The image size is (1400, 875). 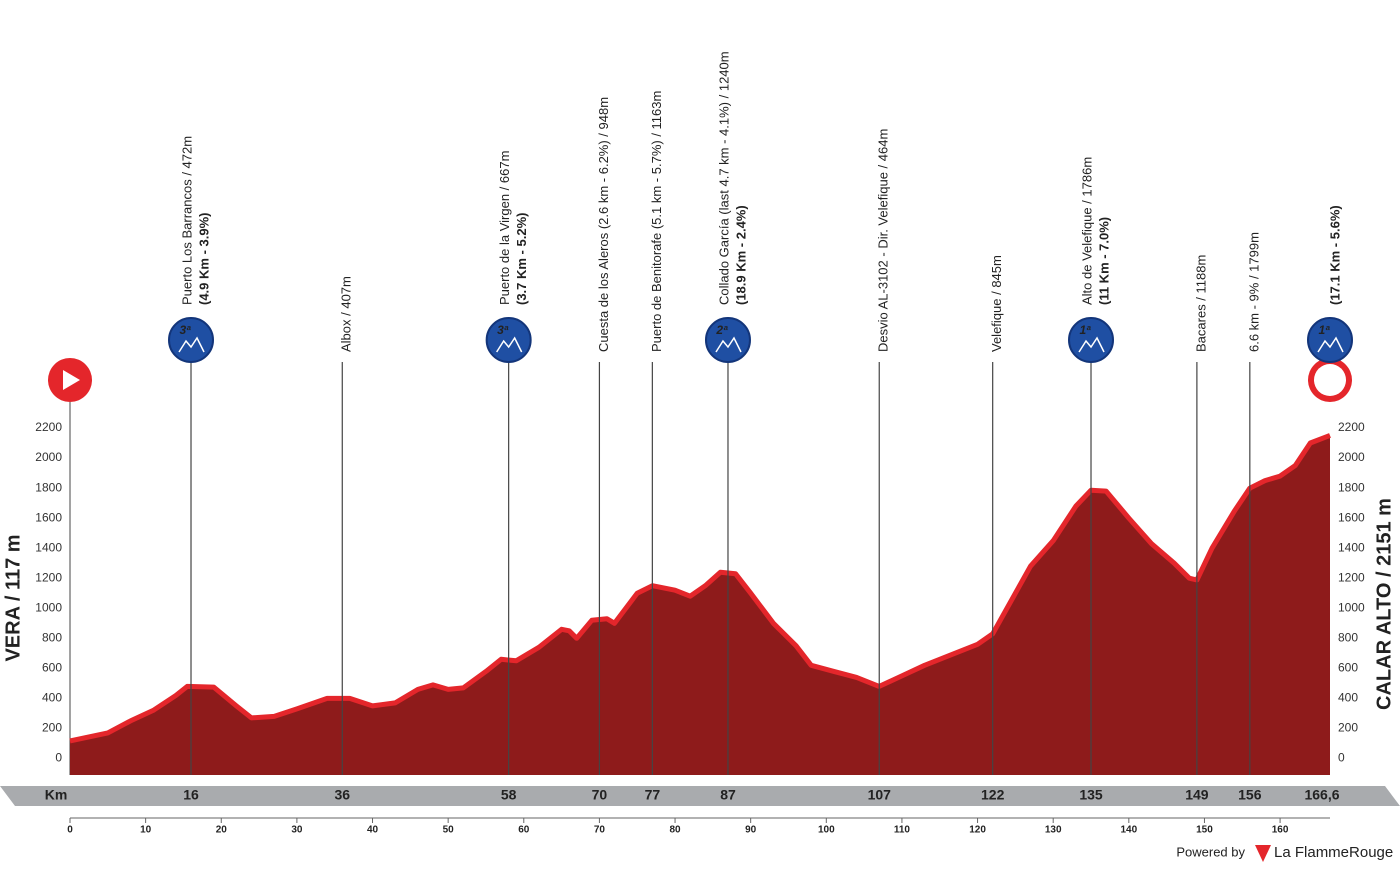 I want to click on x-tick-label: 50, so click(x=449, y=830).